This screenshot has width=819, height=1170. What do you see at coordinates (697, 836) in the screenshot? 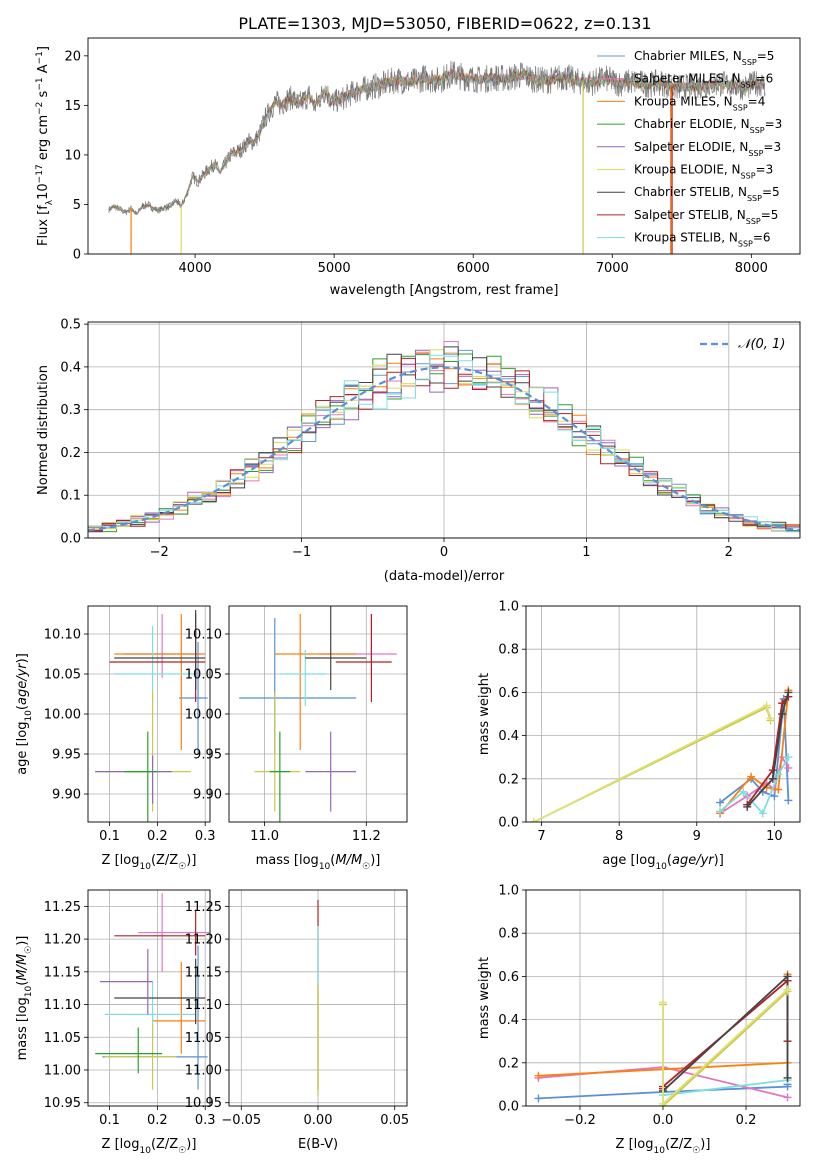
I see `x-tick-label: 9` at bounding box center [697, 836].